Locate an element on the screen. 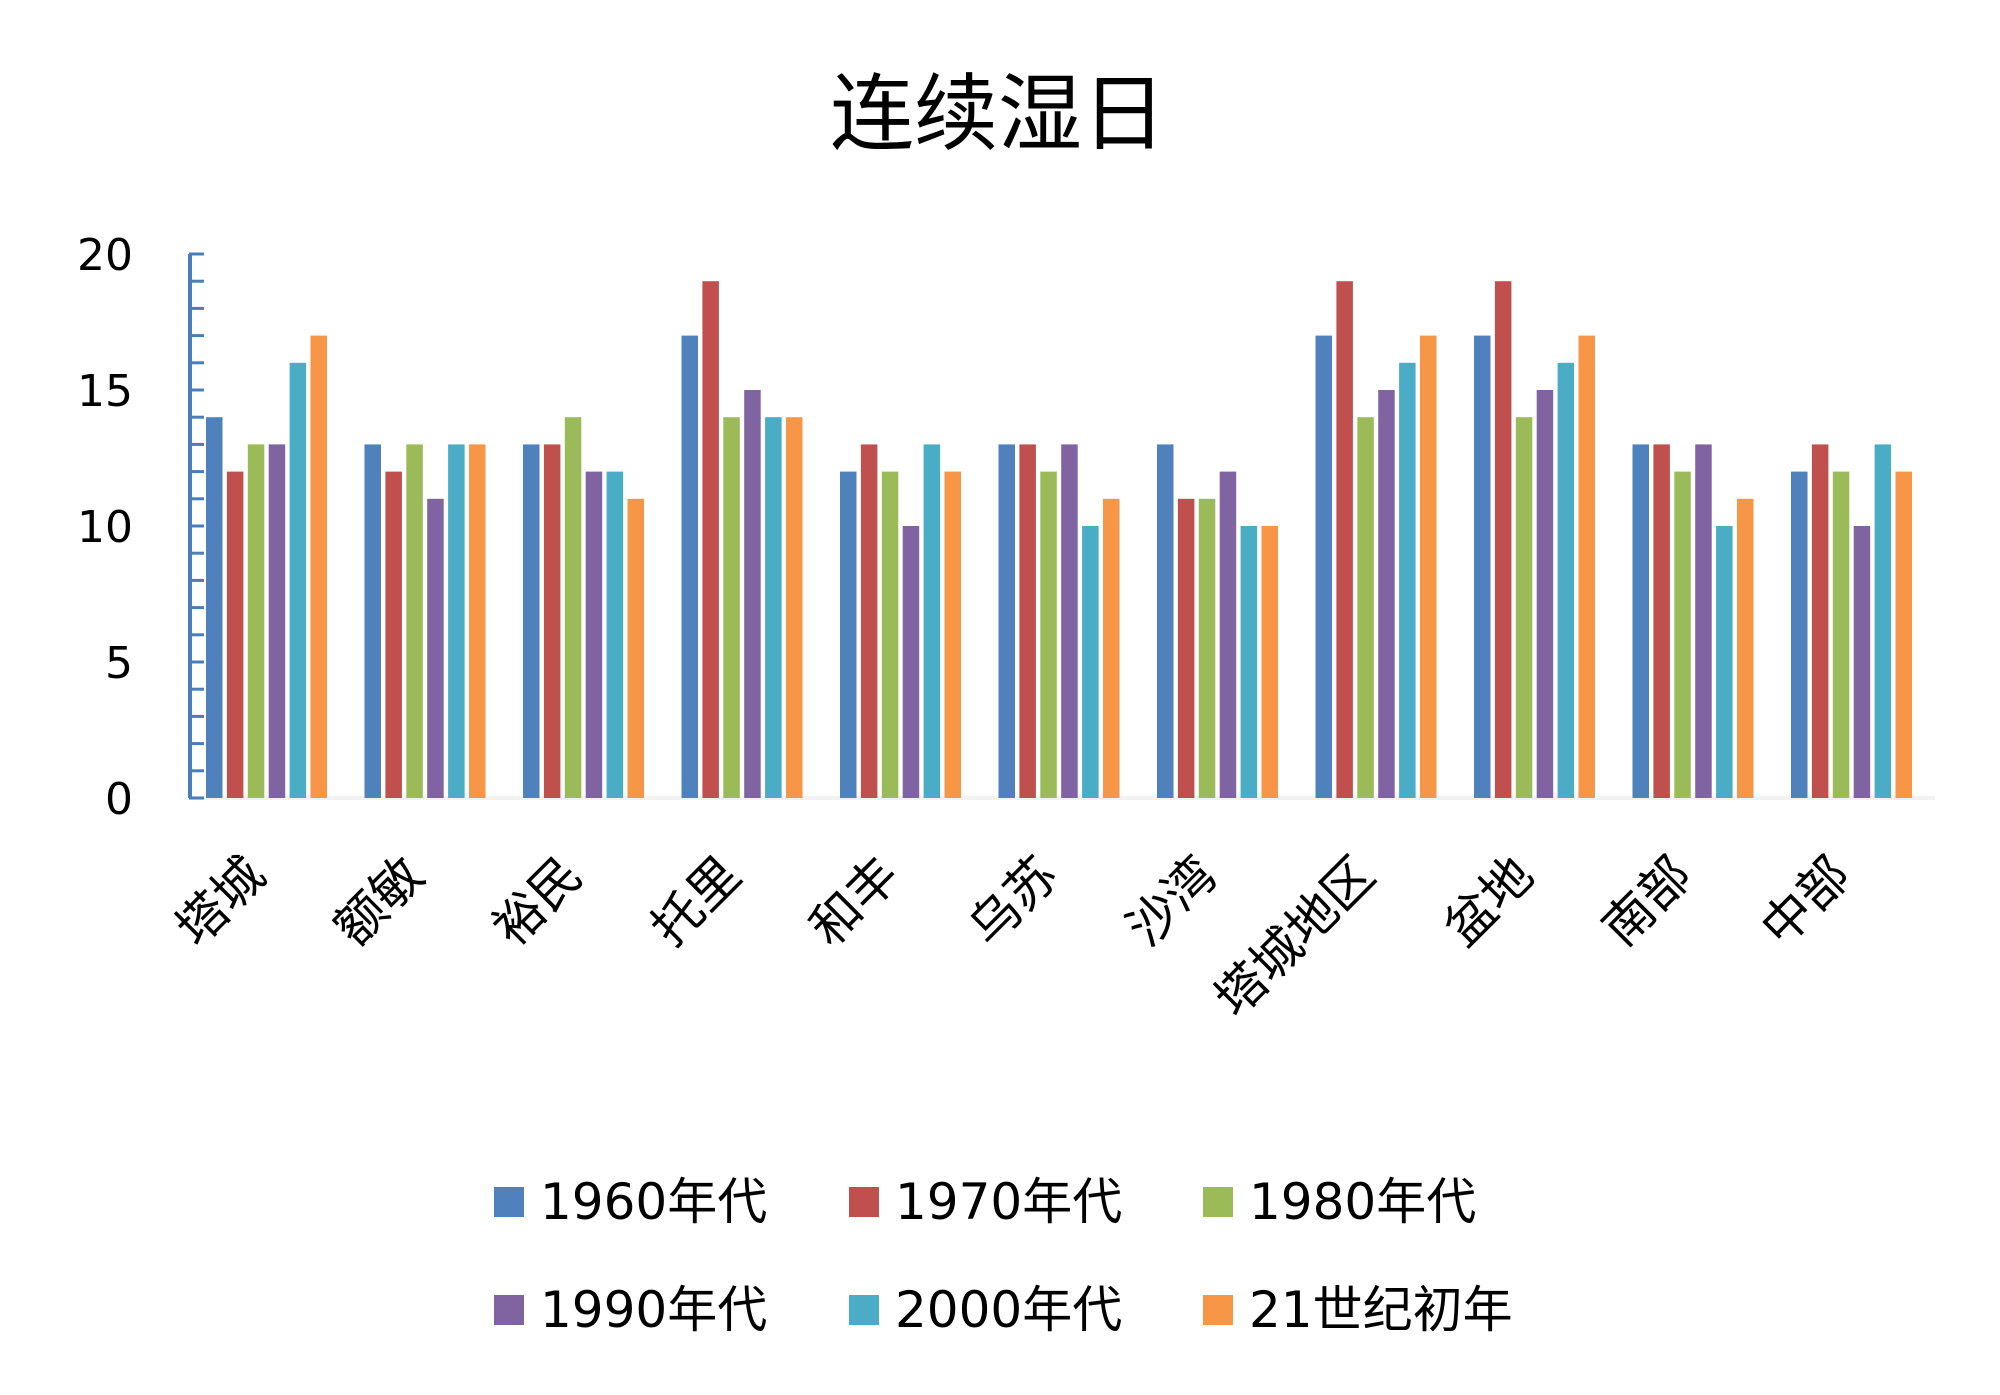 This screenshot has height=1395, width=2000. x-tick-label: 中部 is located at coordinates (1806, 901).